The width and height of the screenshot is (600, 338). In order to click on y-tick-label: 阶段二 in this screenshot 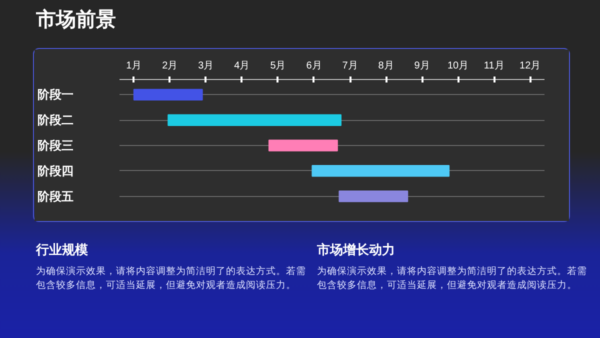, I will do `click(56, 120)`.